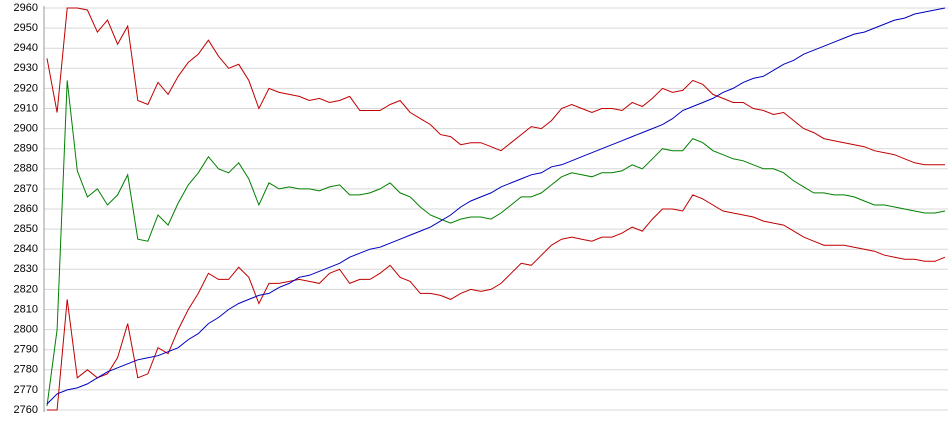  Describe the element at coordinates (26, 249) in the screenshot. I see `y-tick-label: 2840` at that location.